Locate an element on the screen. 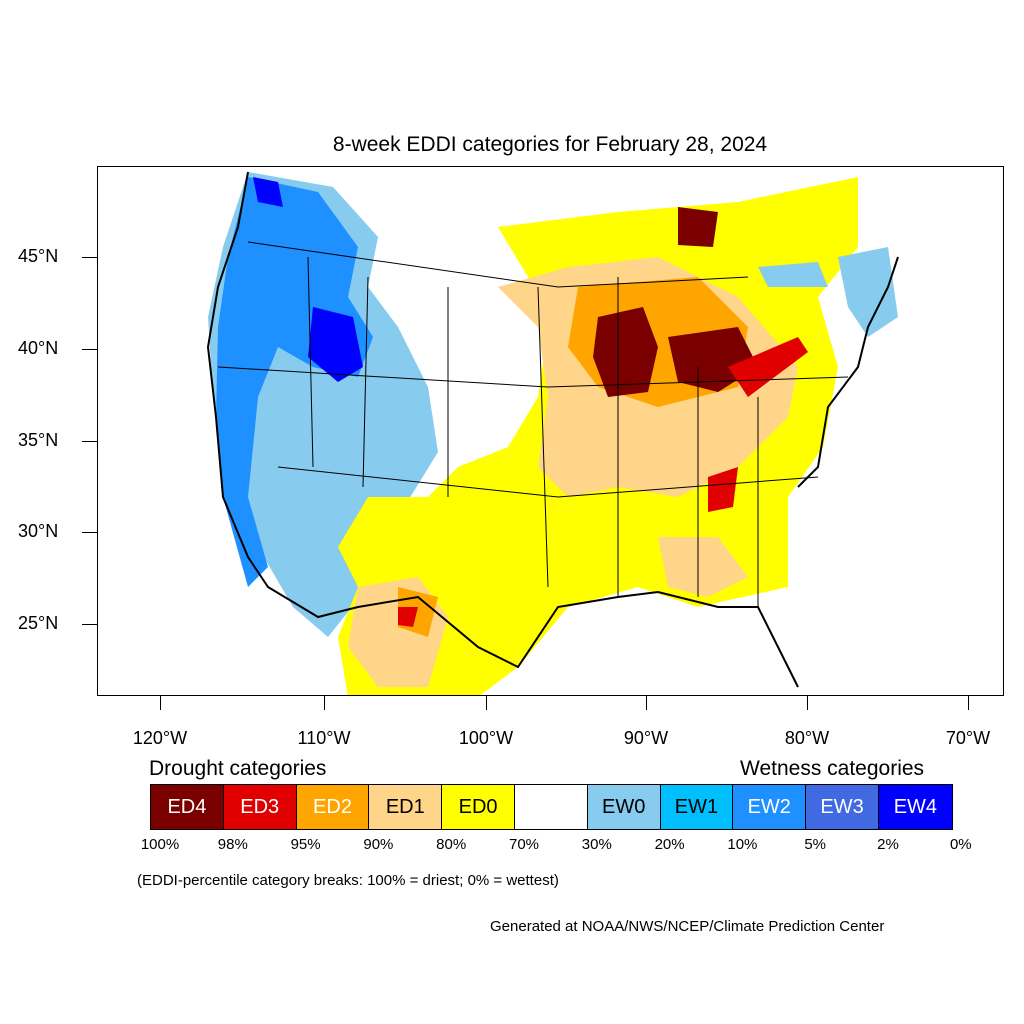  legend-box-ew0: EW0 is located at coordinates (624, 807).